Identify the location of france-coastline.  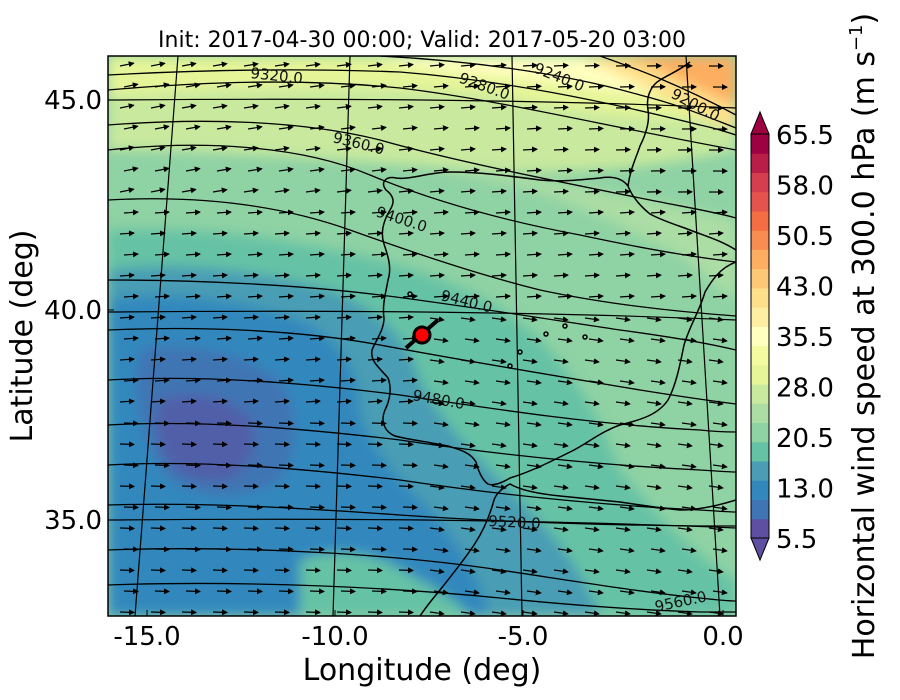
(659, 124).